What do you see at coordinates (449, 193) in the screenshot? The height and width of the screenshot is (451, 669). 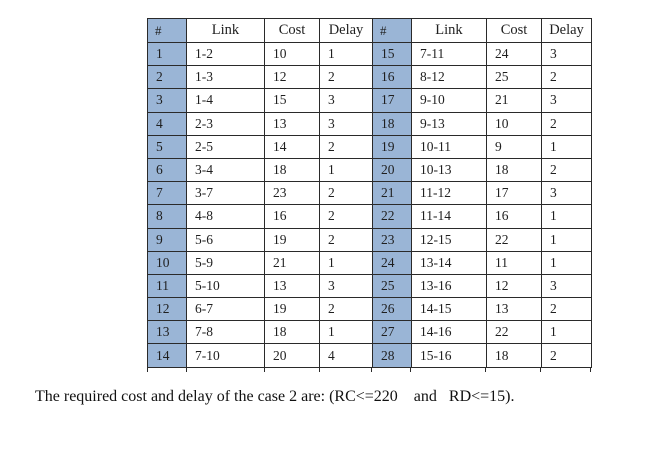 I see `link-cell: 11-12` at bounding box center [449, 193].